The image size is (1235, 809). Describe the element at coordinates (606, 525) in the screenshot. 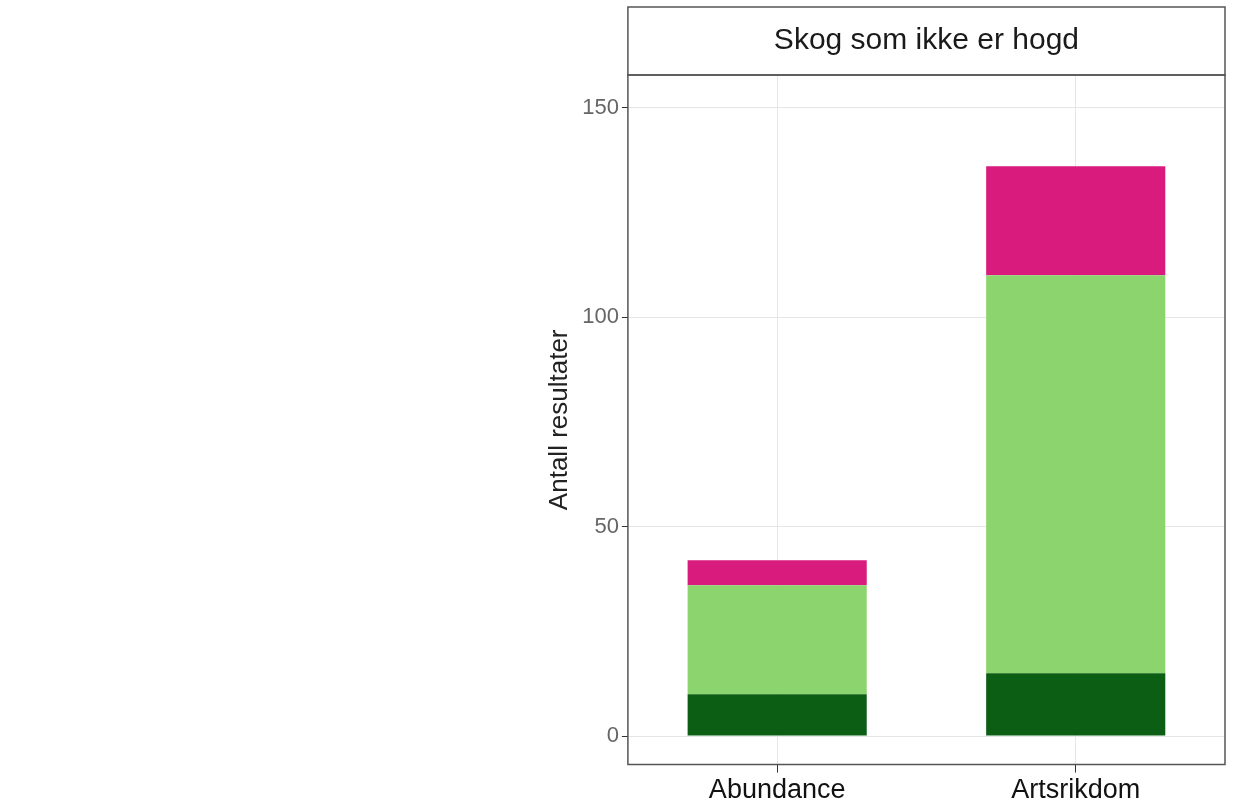

I see `y-tick-label: 50` at that location.